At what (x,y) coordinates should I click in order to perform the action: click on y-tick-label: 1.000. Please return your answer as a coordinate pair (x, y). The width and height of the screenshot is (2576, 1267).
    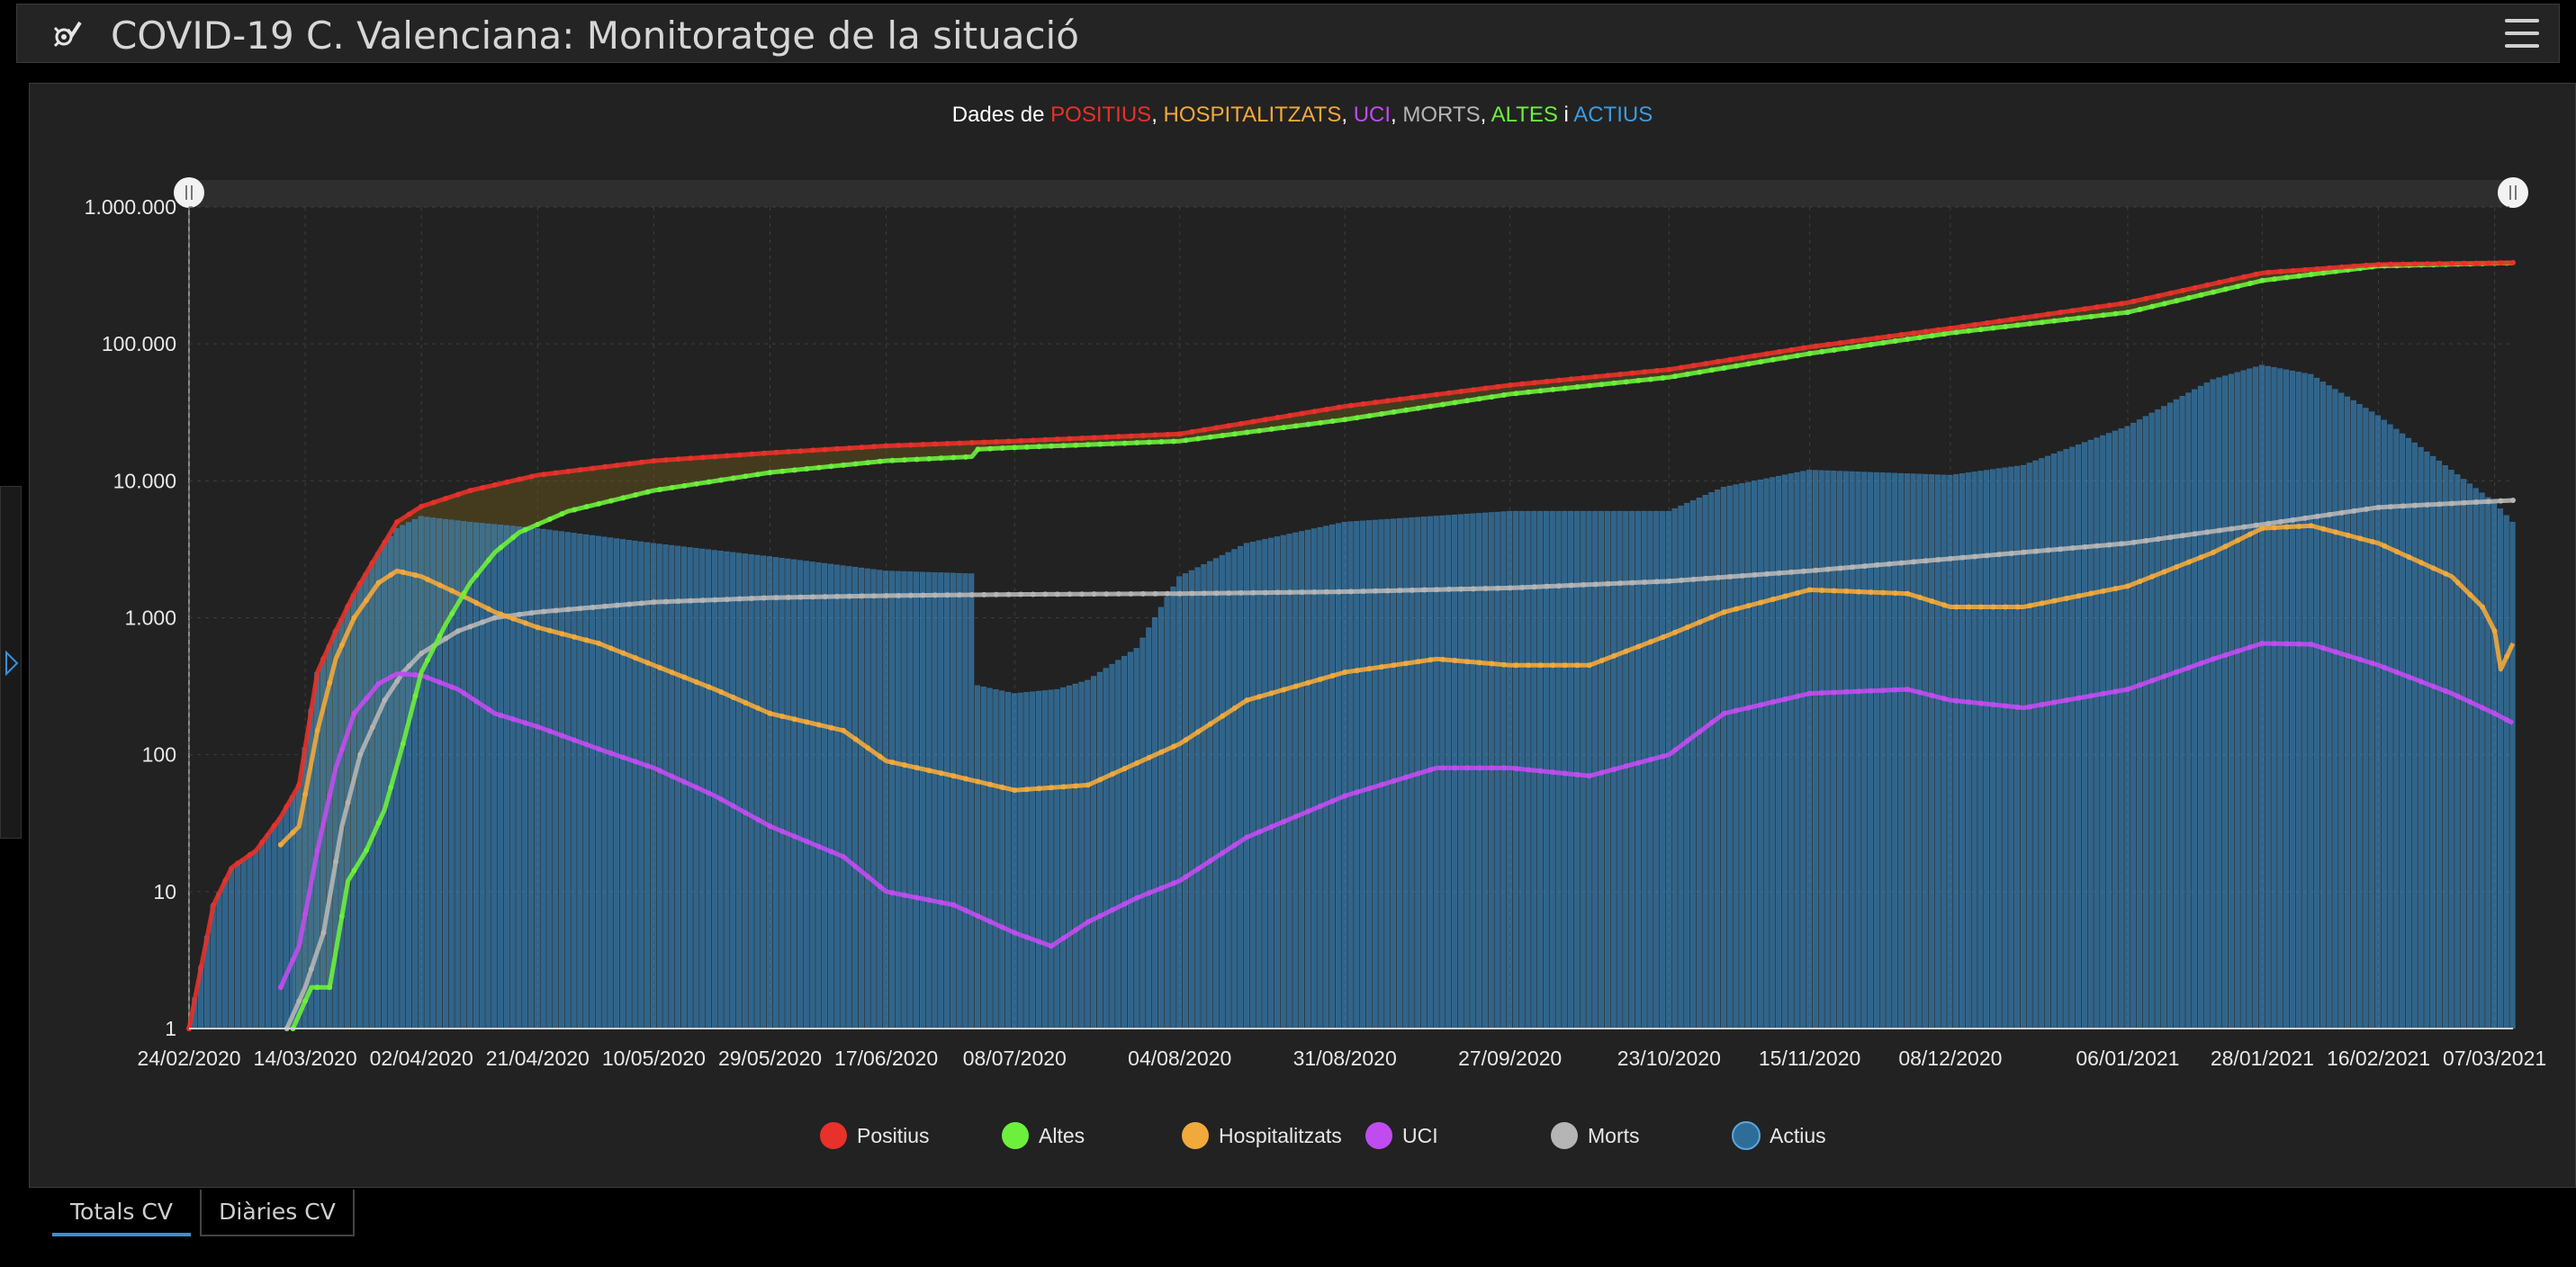
    Looking at the image, I should click on (150, 618).